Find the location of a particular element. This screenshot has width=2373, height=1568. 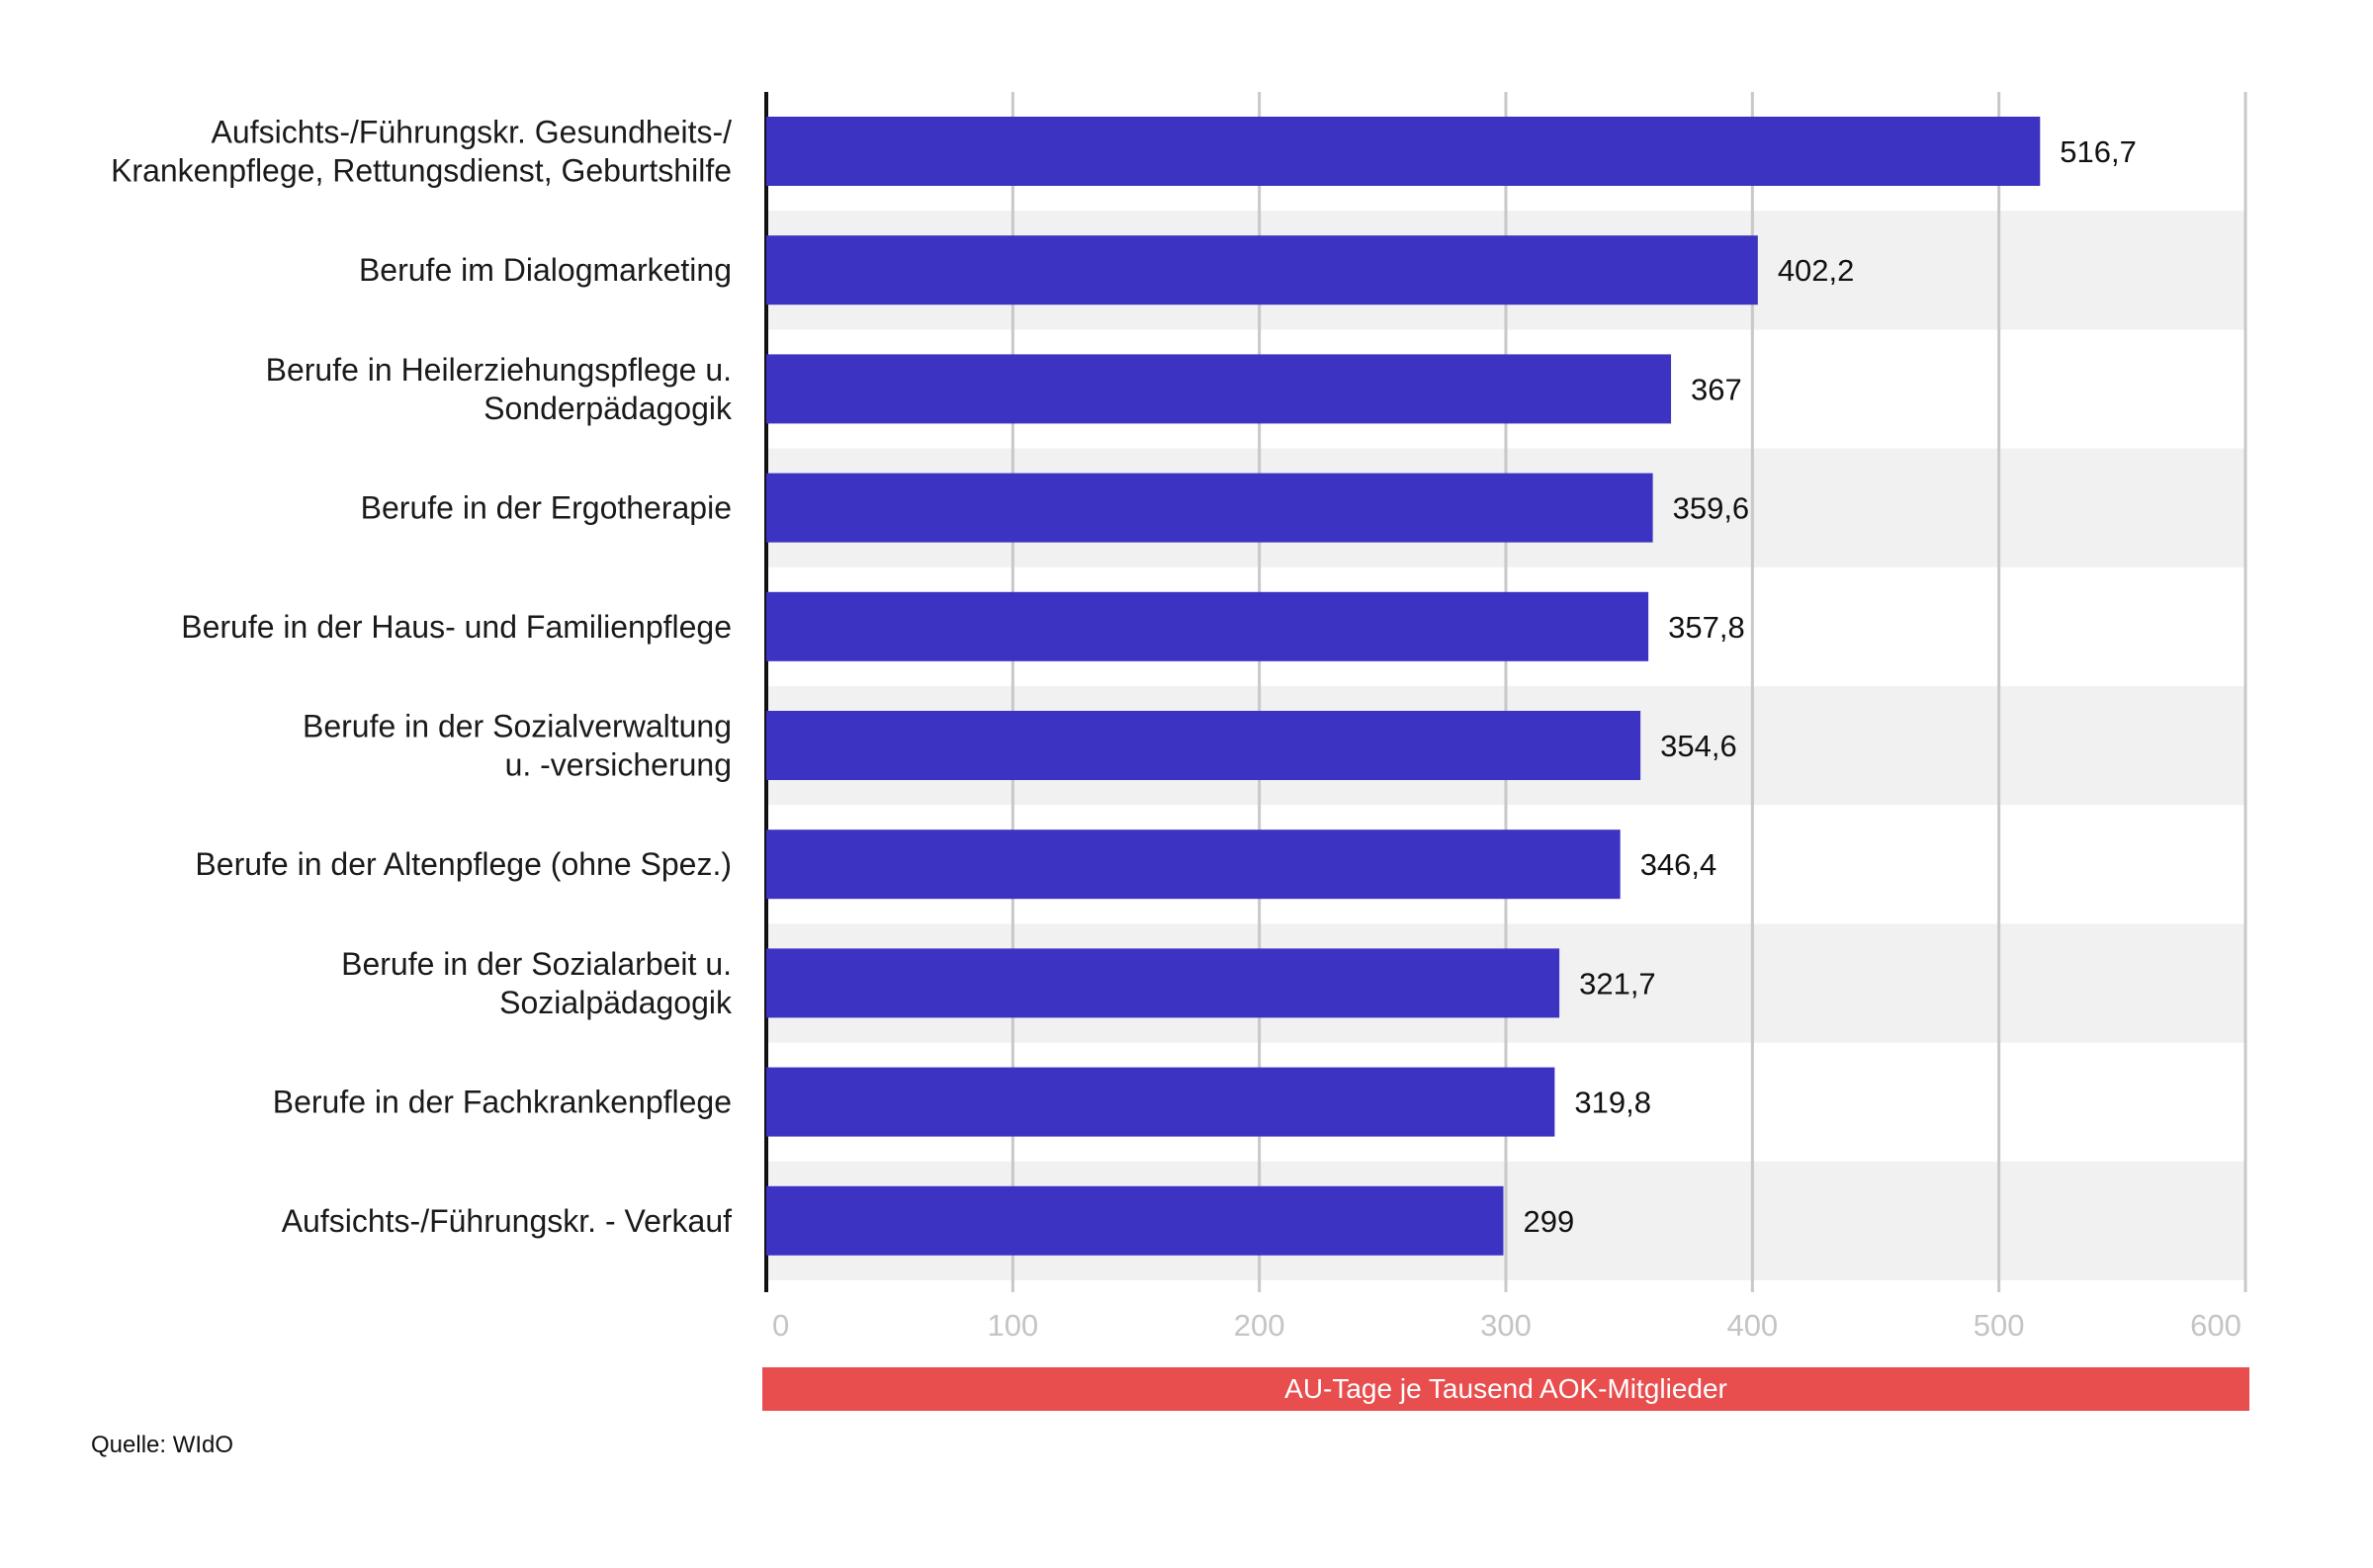

value-label: 359,6 is located at coordinates (1711, 509).